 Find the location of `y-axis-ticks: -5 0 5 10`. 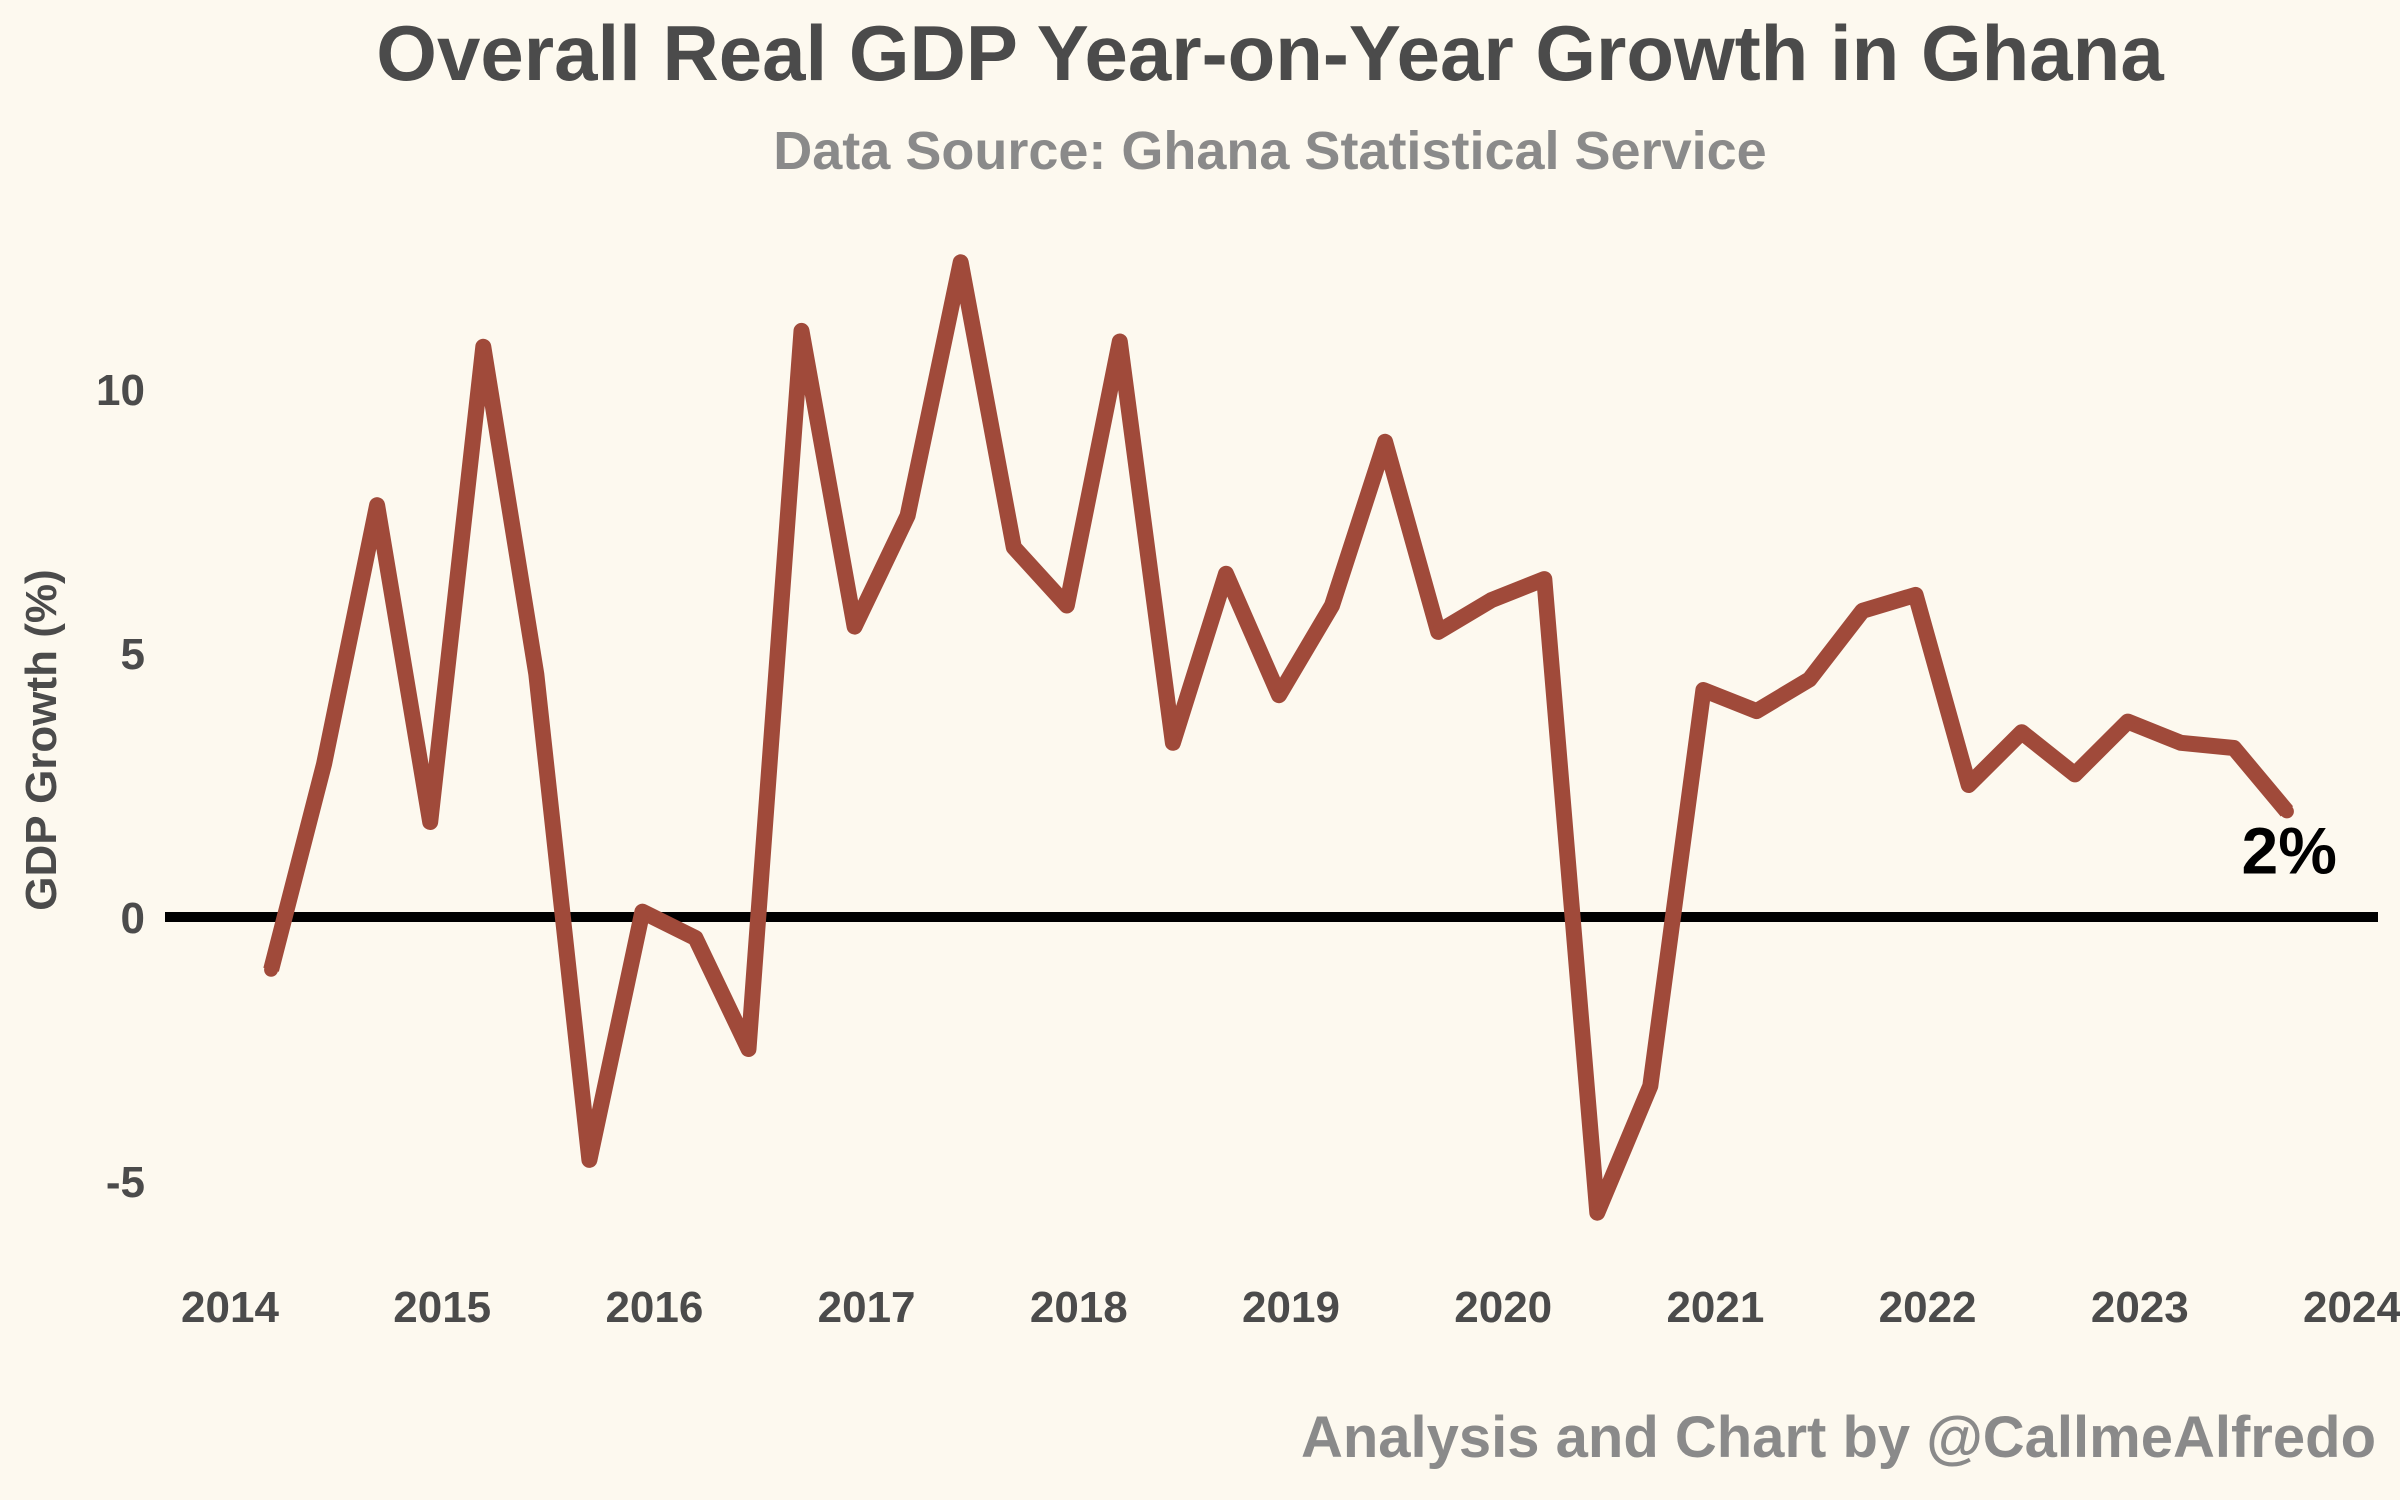

y-axis-ticks: -5 0 5 10 is located at coordinates (120, 786).